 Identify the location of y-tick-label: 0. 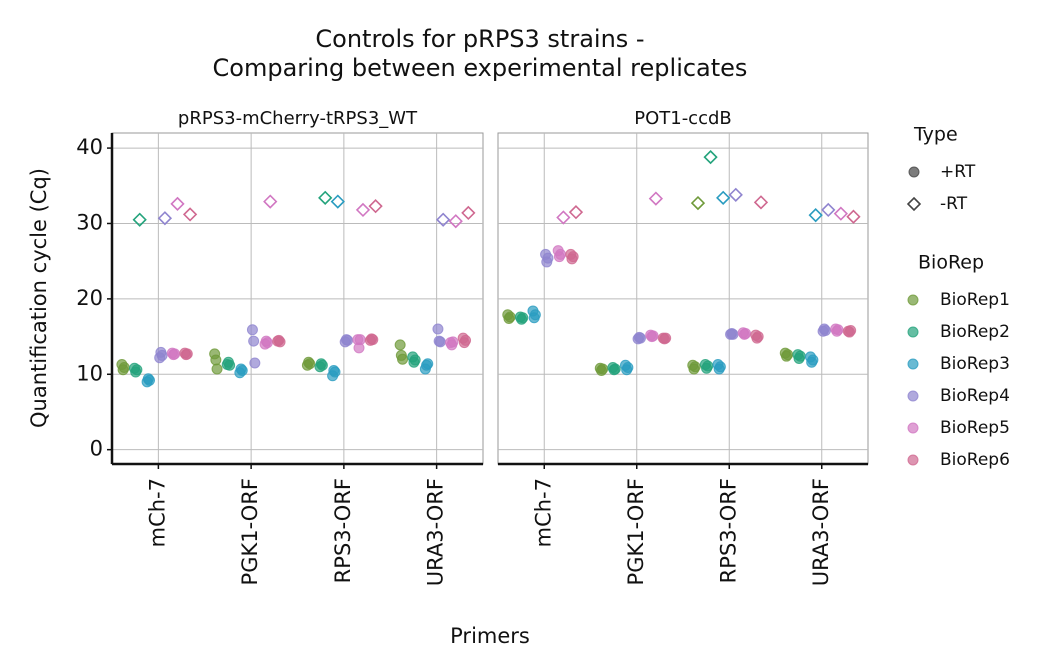
(96, 449).